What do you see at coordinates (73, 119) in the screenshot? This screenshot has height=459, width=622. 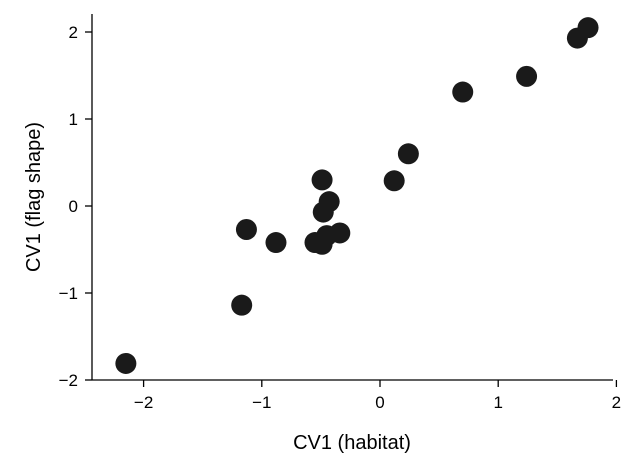 I see `y-tick-label: 1` at bounding box center [73, 119].